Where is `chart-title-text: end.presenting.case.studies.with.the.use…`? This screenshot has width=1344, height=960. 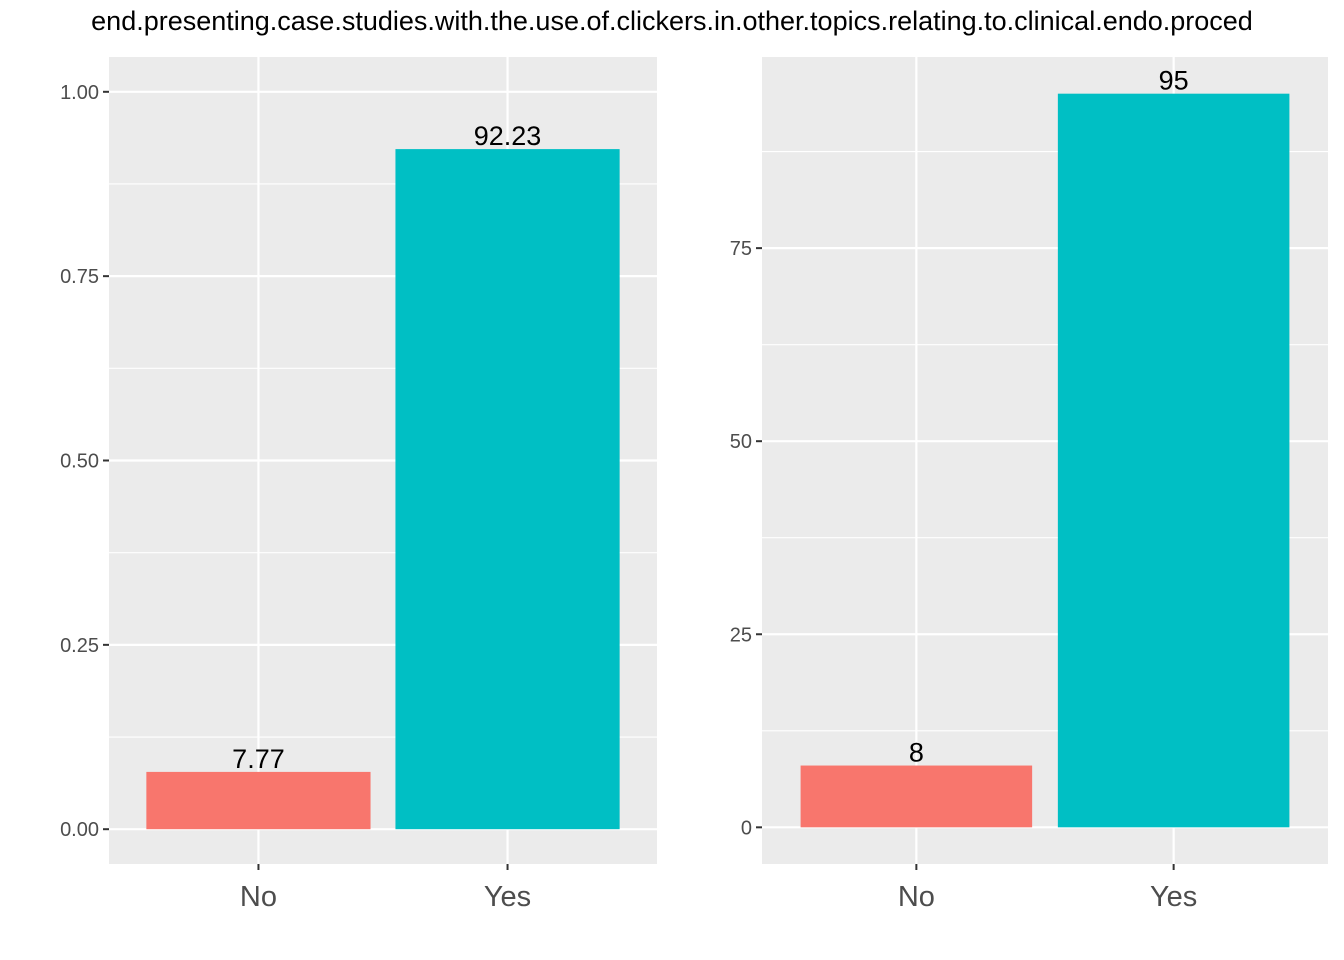
chart-title-text: end.presenting.case.studies.with.the.use… is located at coordinates (672, 21).